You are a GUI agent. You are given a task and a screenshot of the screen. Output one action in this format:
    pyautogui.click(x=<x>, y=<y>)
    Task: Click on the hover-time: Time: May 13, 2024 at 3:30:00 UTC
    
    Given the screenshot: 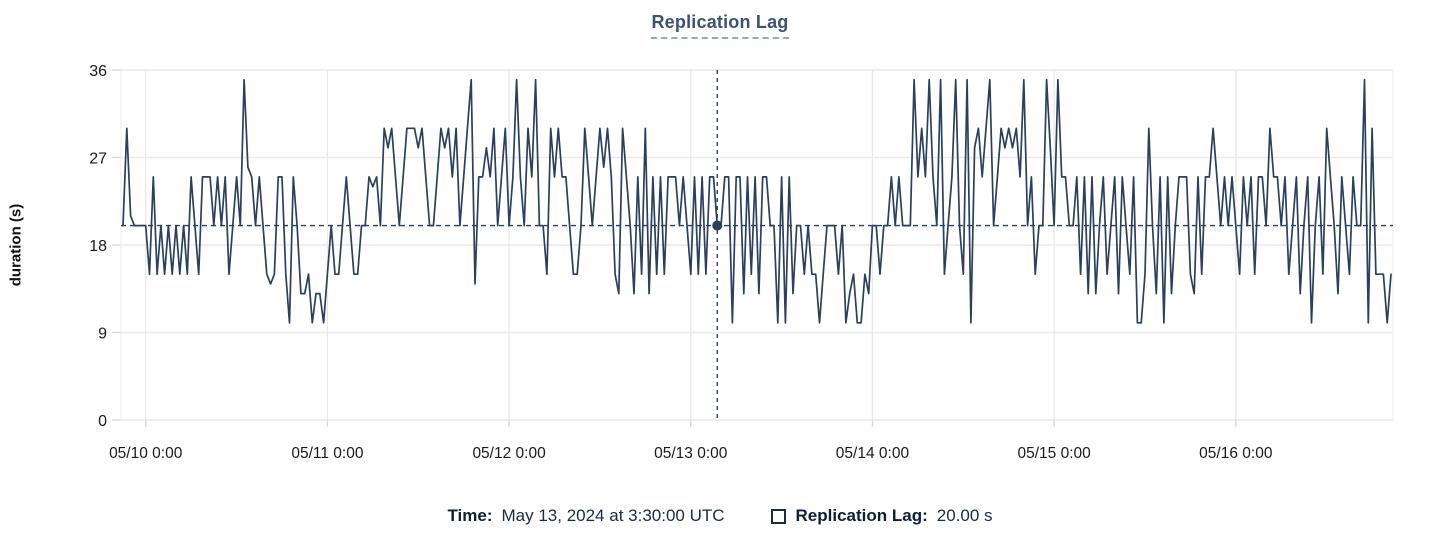 What is the action you would take?
    pyautogui.click(x=585, y=516)
    